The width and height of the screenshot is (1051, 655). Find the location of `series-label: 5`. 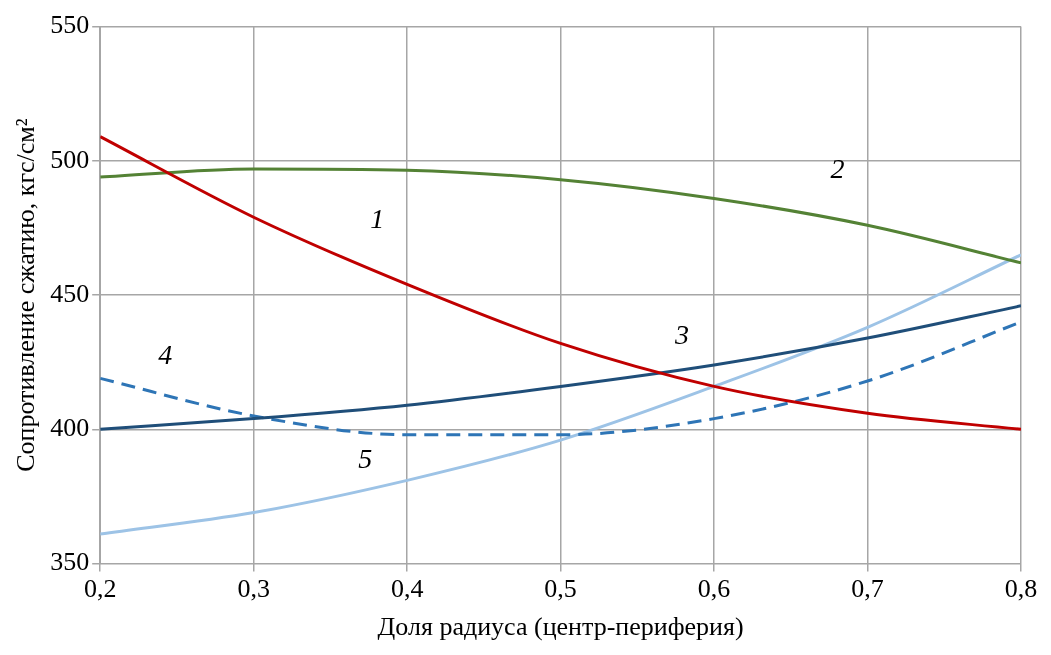

series-label: 5 is located at coordinates (365, 458).